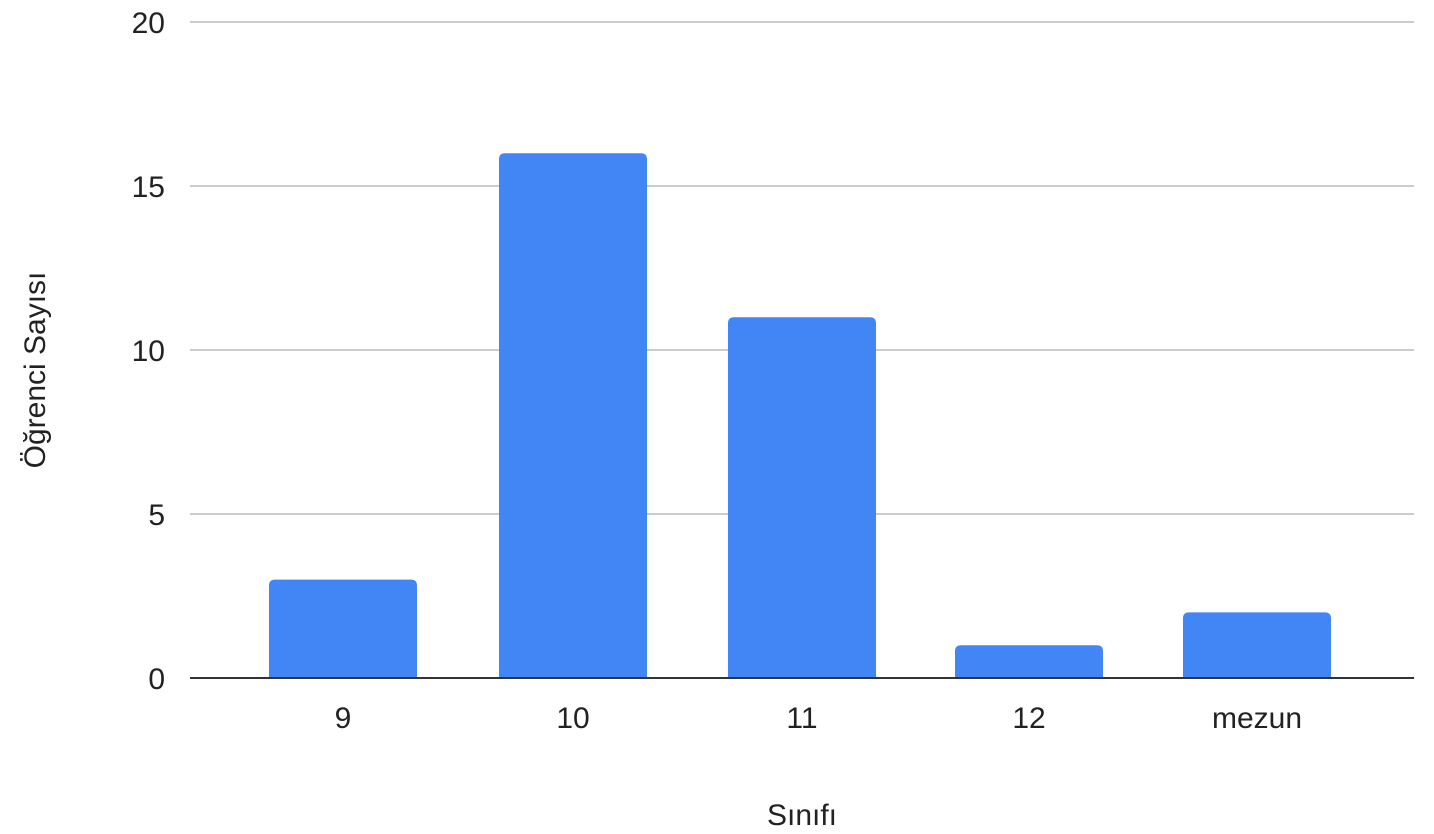 The image size is (1434, 834). What do you see at coordinates (148, 187) in the screenshot?
I see `y-tick-label: 15` at bounding box center [148, 187].